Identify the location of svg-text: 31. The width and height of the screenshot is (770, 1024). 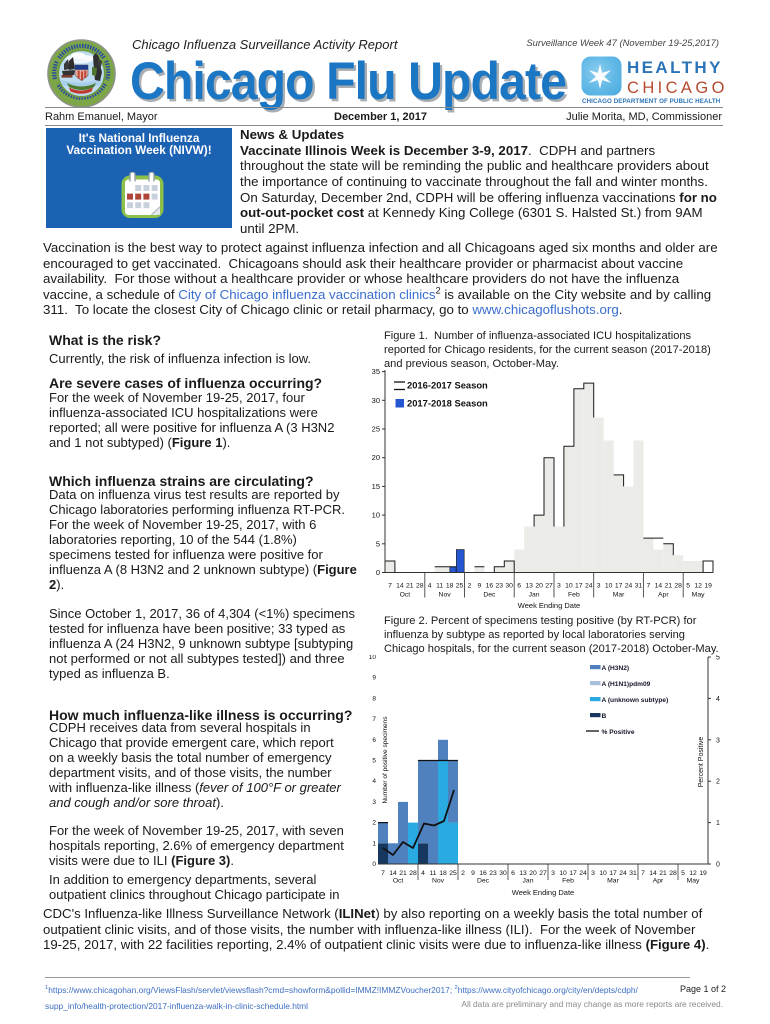
(639, 586).